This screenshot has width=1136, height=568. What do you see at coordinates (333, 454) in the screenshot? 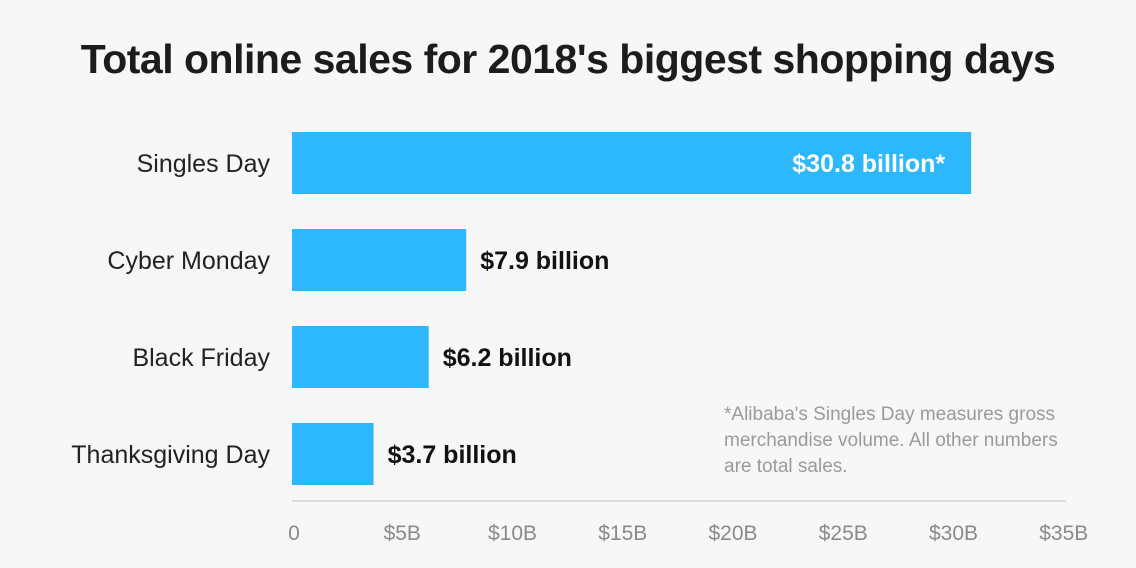
I see `bar-thanksgiving-day` at bounding box center [333, 454].